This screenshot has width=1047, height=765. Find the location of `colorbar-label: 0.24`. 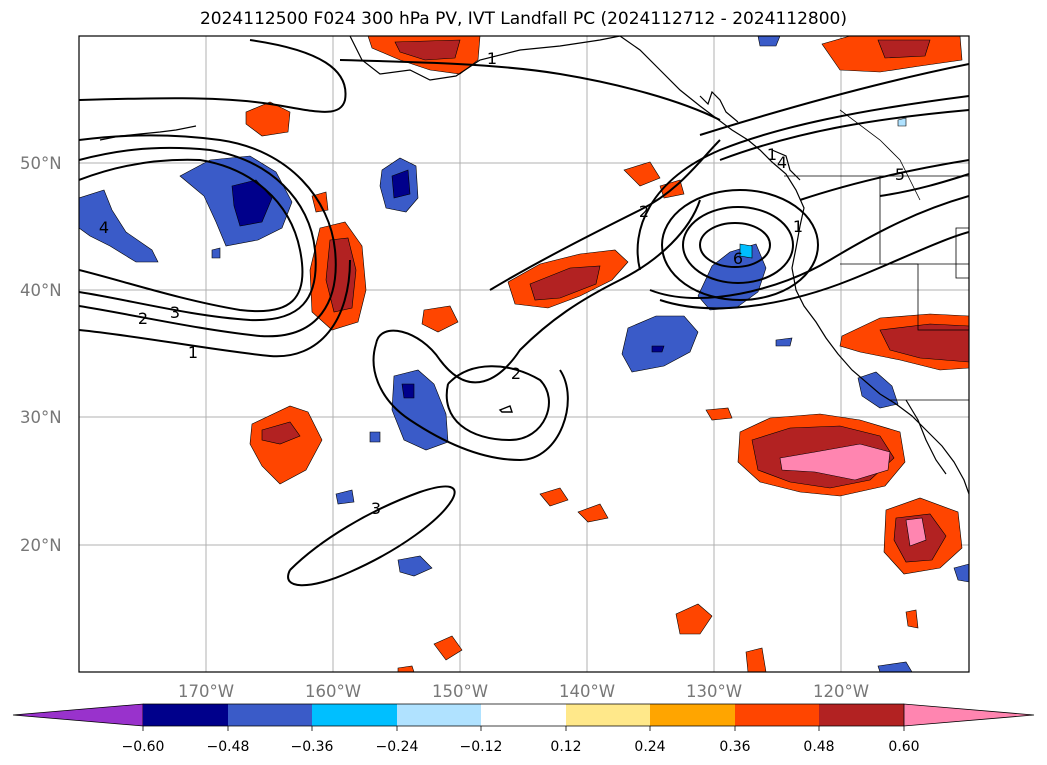

colorbar-label: 0.24 is located at coordinates (649, 747).